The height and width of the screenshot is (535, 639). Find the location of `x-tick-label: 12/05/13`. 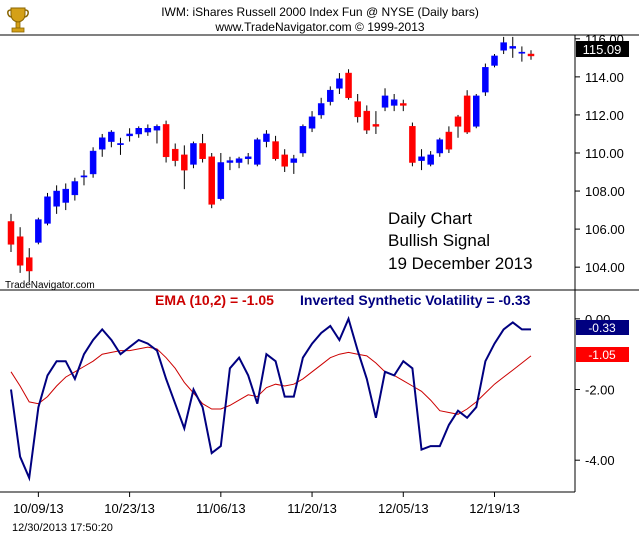

x-tick-label: 12/05/13 is located at coordinates (403, 508).